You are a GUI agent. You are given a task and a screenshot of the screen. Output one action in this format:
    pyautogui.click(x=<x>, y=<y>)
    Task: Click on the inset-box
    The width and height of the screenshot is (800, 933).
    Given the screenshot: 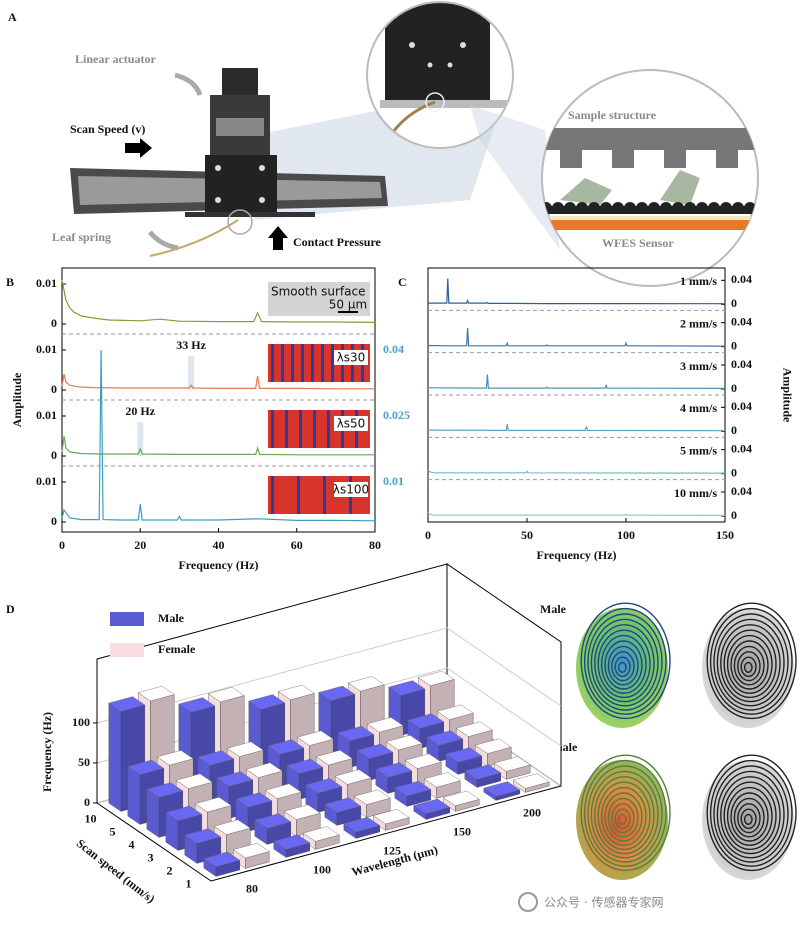 What is the action you would take?
    pyautogui.click(x=351, y=489)
    